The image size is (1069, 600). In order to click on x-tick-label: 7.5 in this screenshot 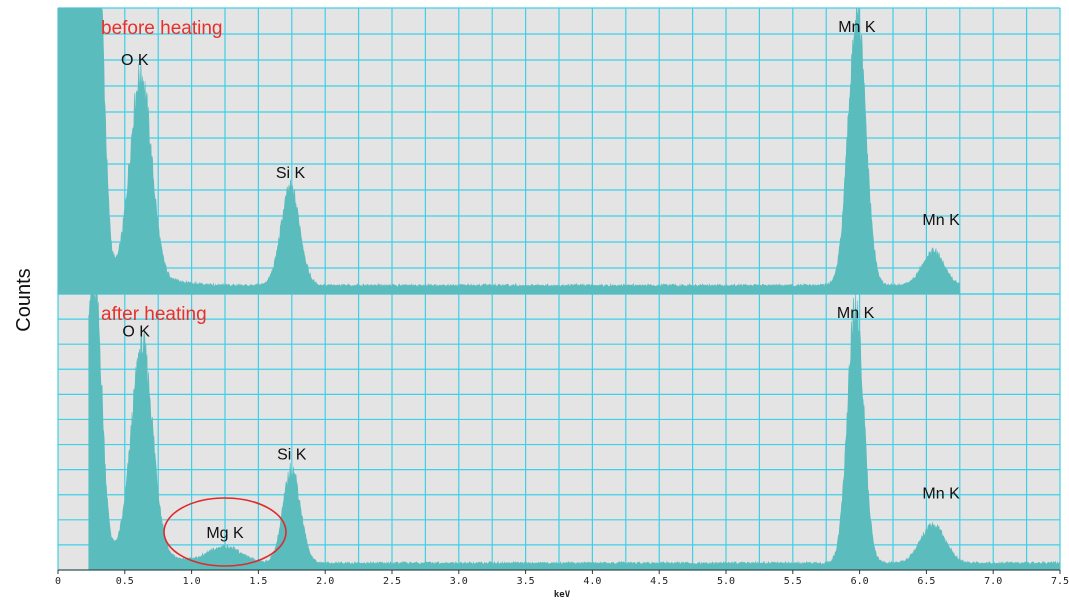, I will do `click(1060, 581)`.